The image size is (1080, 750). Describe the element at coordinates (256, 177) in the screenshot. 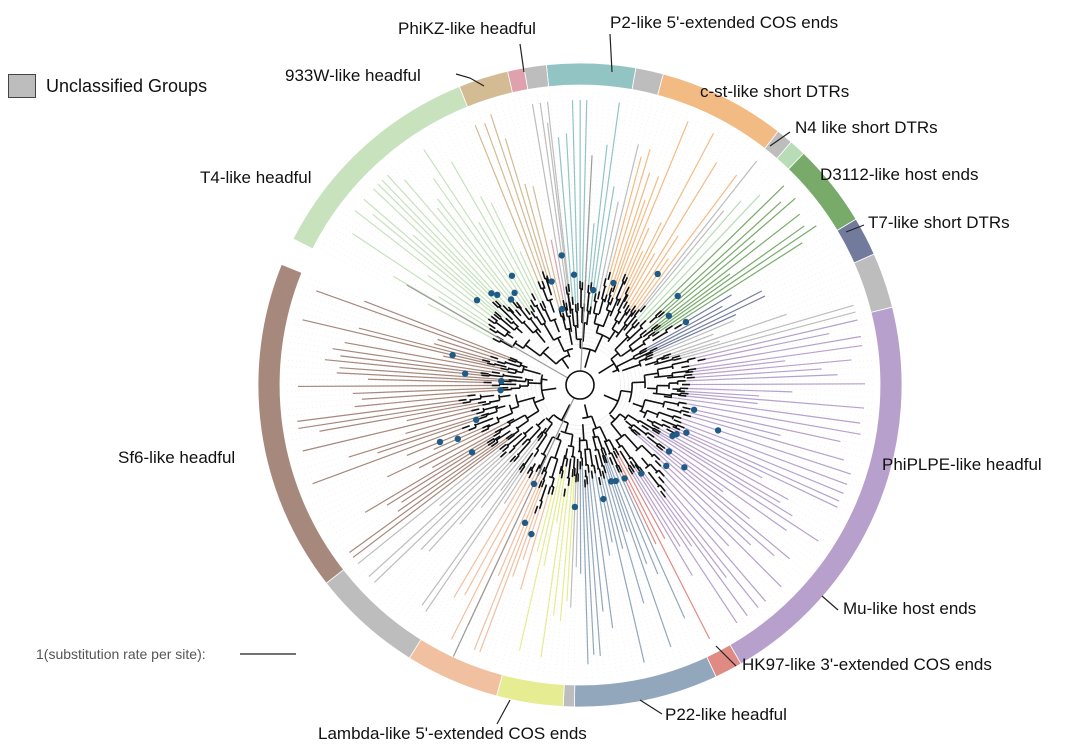

I see `label-t4: T4-like headful` at that location.